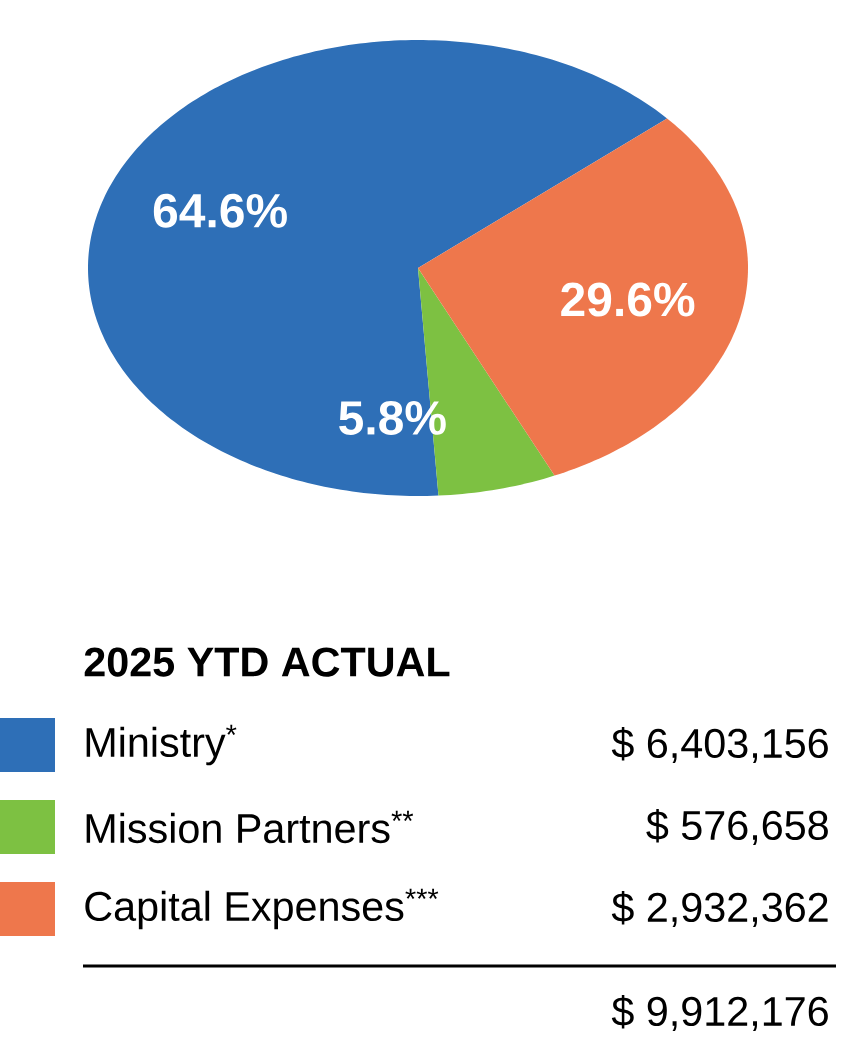 Image resolution: width=842 pixels, height=1043 pixels. Describe the element at coordinates (267, 662) in the screenshot. I see `legend-title: 2025 YTD ACTUAL` at that location.